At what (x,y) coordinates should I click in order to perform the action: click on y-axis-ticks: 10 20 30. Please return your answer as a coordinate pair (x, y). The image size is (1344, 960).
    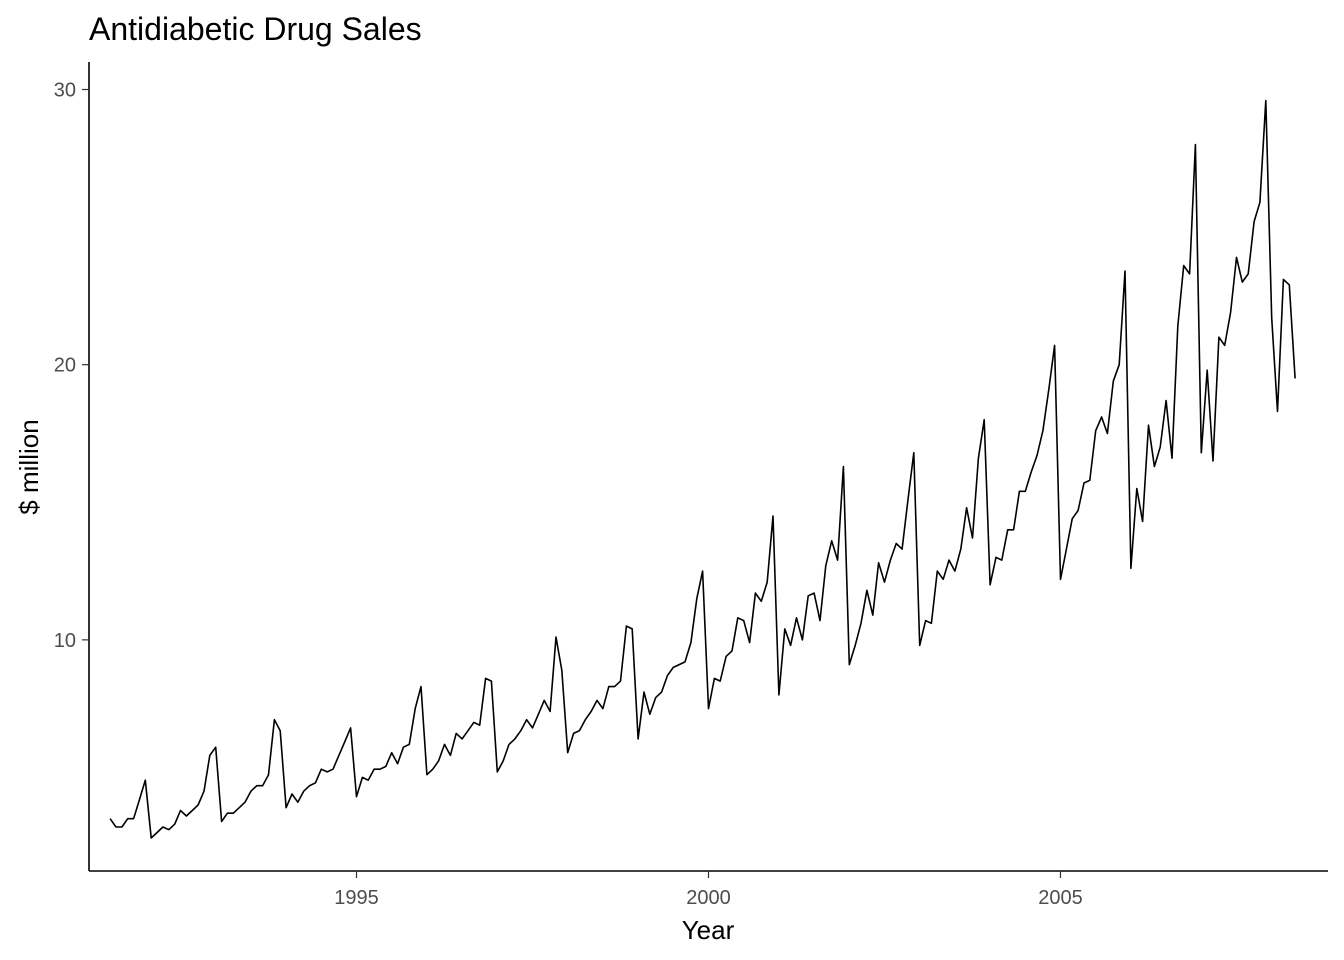
    Looking at the image, I should click on (71, 366).